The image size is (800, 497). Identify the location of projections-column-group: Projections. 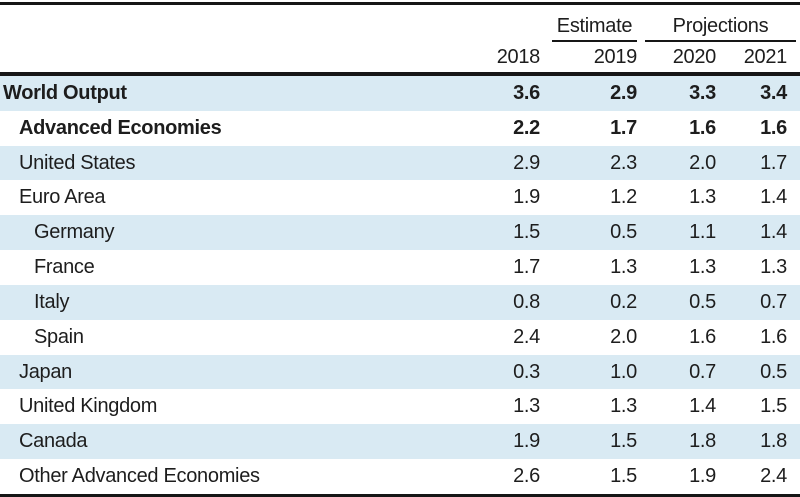
(720, 23).